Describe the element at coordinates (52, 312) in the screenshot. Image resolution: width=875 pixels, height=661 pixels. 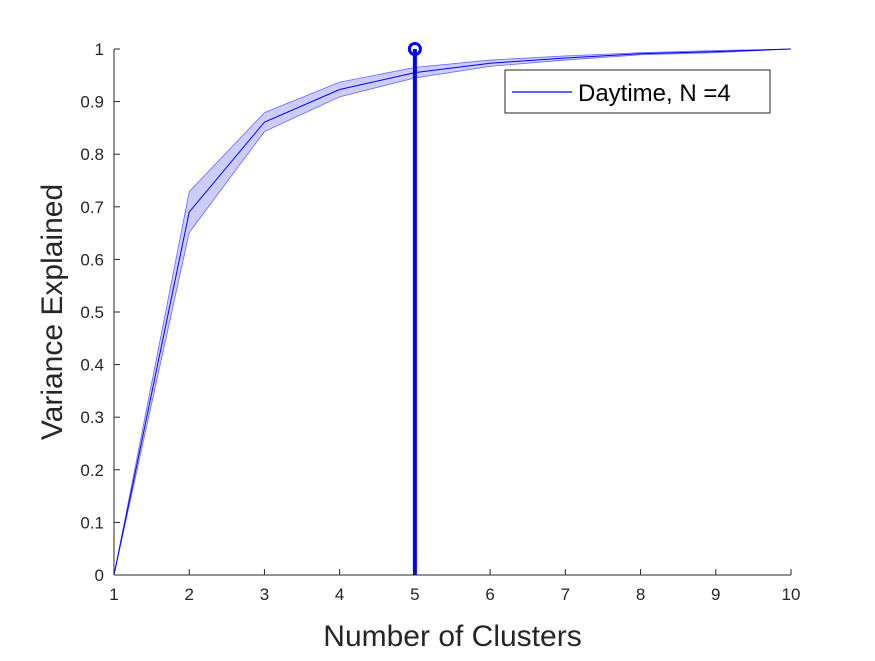
I see `y-axis-title: Variance Explained` at that location.